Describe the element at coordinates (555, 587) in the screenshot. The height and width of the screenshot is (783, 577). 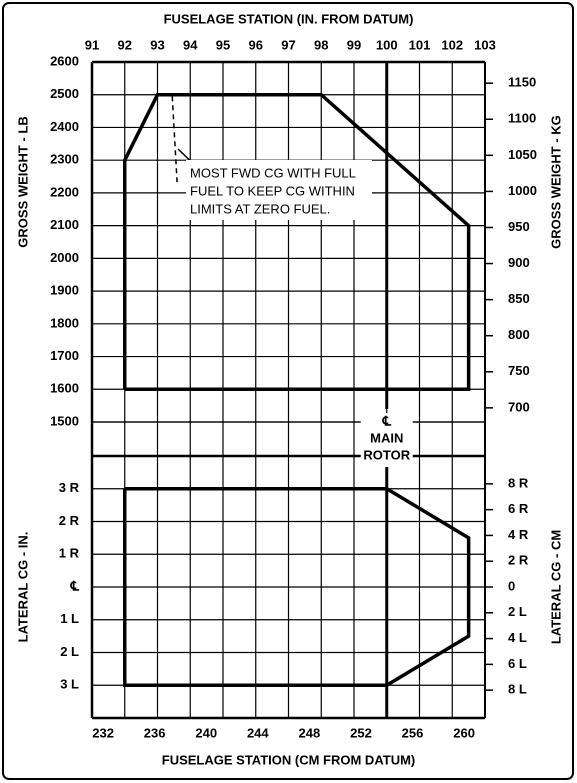
I see `y2-axis-title: LATERAL CG - CM` at that location.